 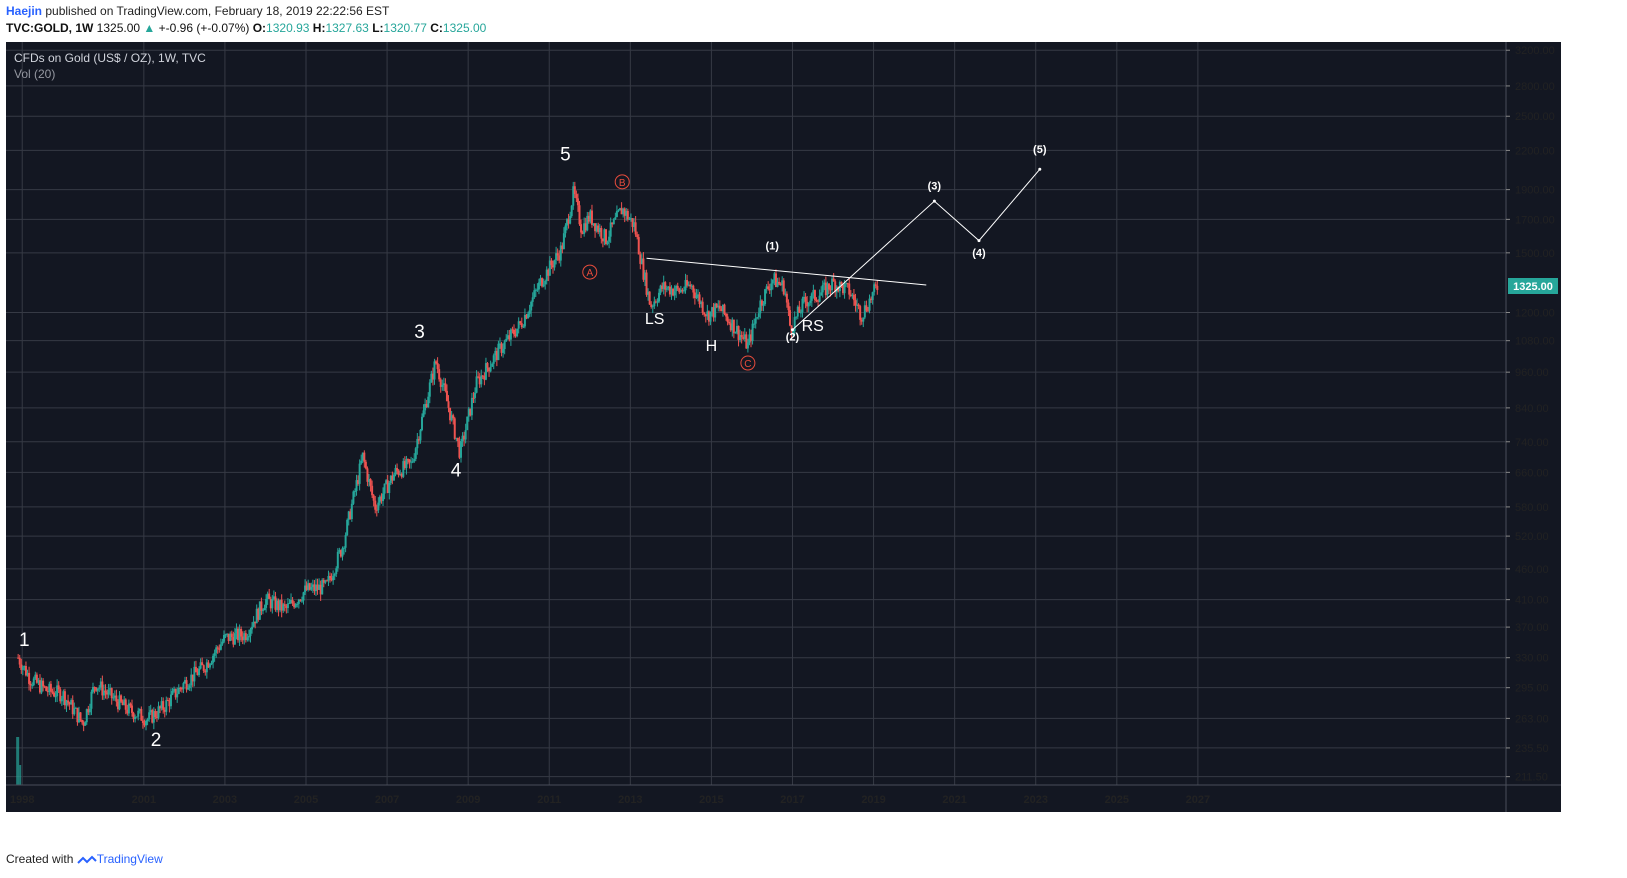 What do you see at coordinates (1535, 151) in the screenshot?
I see `y-tick-label: 2200.00` at bounding box center [1535, 151].